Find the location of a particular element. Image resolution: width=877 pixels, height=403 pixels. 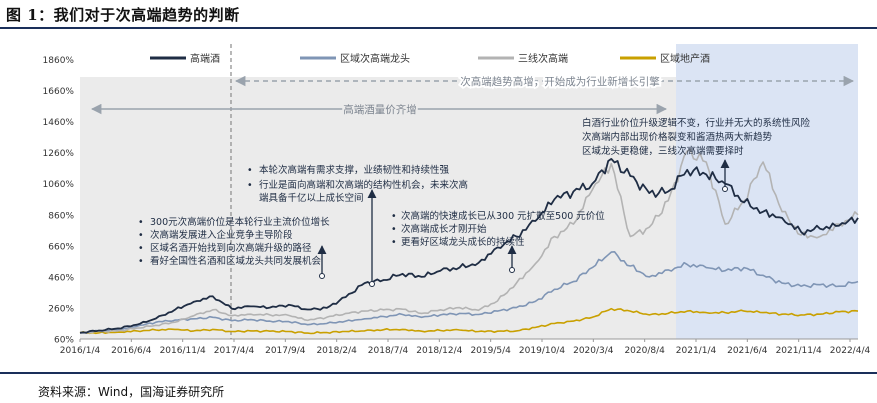

y-tick-label: 1060% is located at coordinates (59, 185).